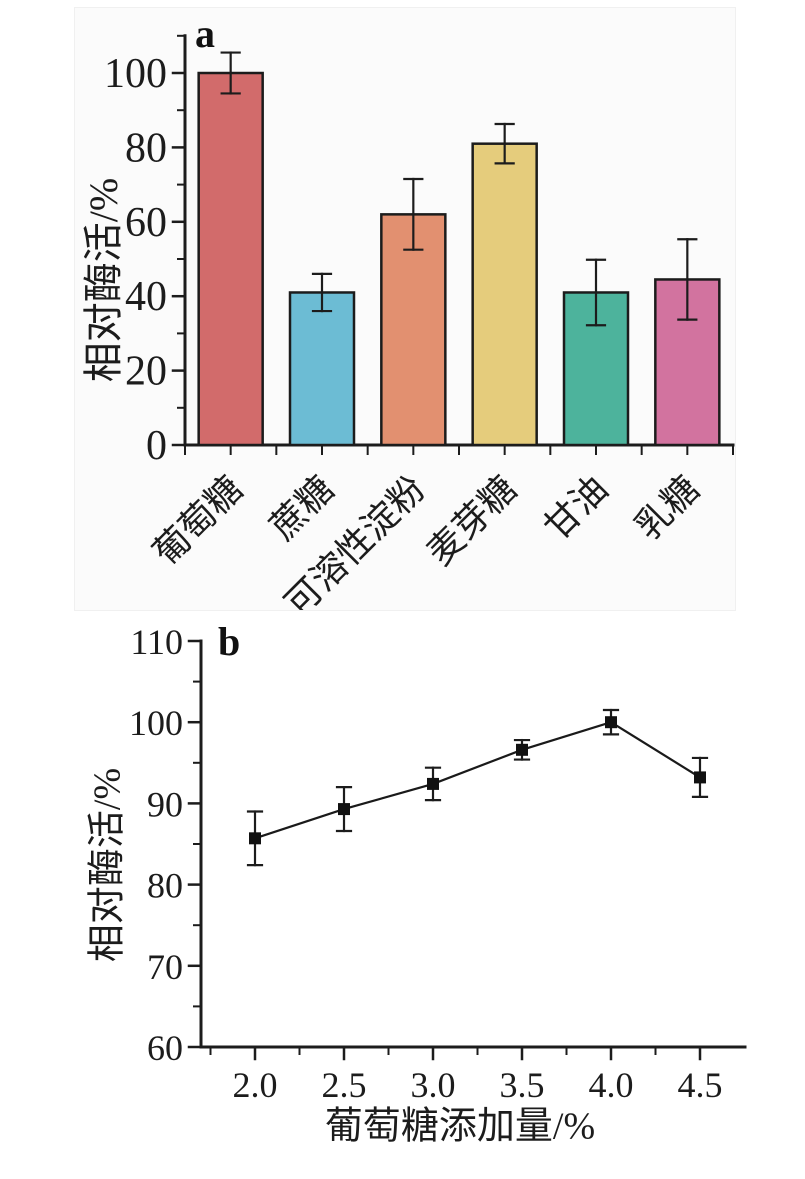 This screenshot has width=805, height=1179. What do you see at coordinates (156, 642) in the screenshot?
I see `y-tick-label: 110` at bounding box center [156, 642].